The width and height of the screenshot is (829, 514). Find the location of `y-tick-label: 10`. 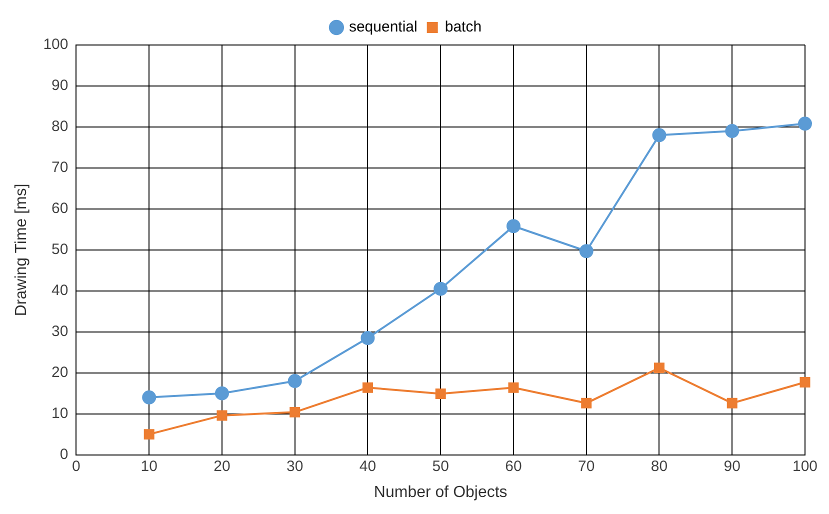

y-tick-label: 10 is located at coordinates (60, 413).